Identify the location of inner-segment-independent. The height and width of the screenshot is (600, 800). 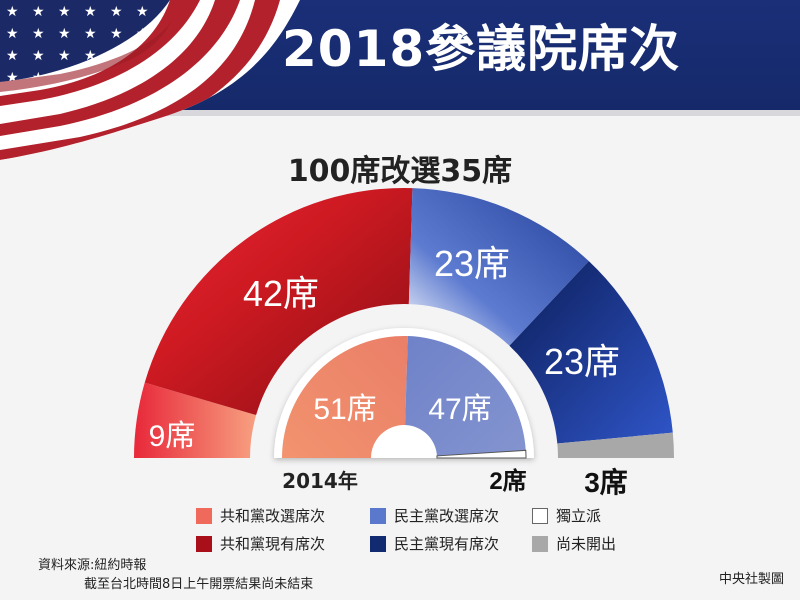
(481, 454).